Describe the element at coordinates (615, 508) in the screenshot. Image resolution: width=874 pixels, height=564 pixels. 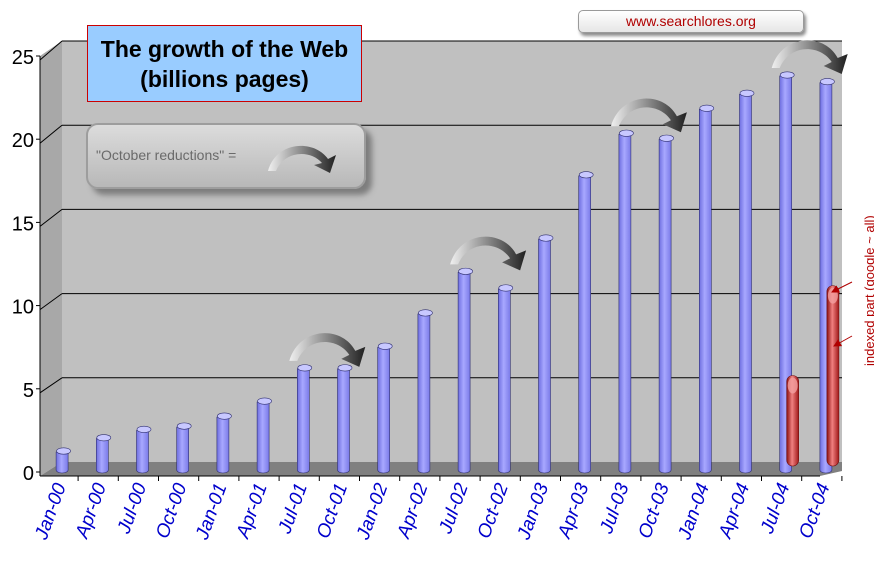
I see `x-tick-label: Jul-03` at that location.